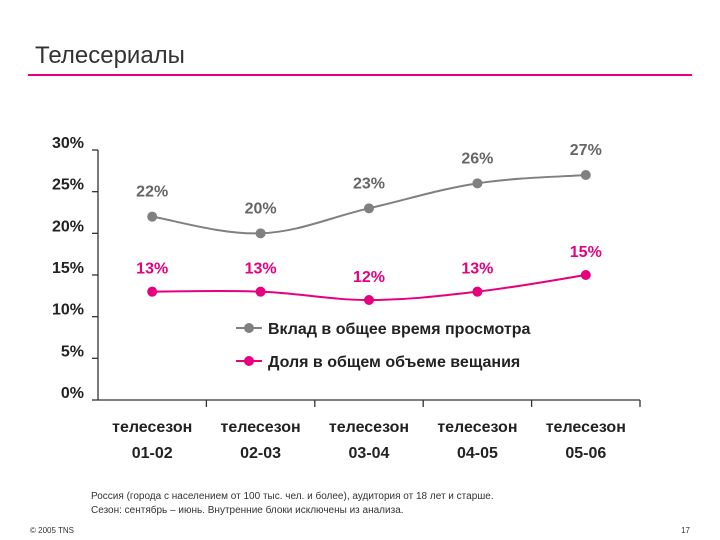 This screenshot has height=540, width=720. What do you see at coordinates (360, 75) in the screenshot?
I see `title-divider` at bounding box center [360, 75].